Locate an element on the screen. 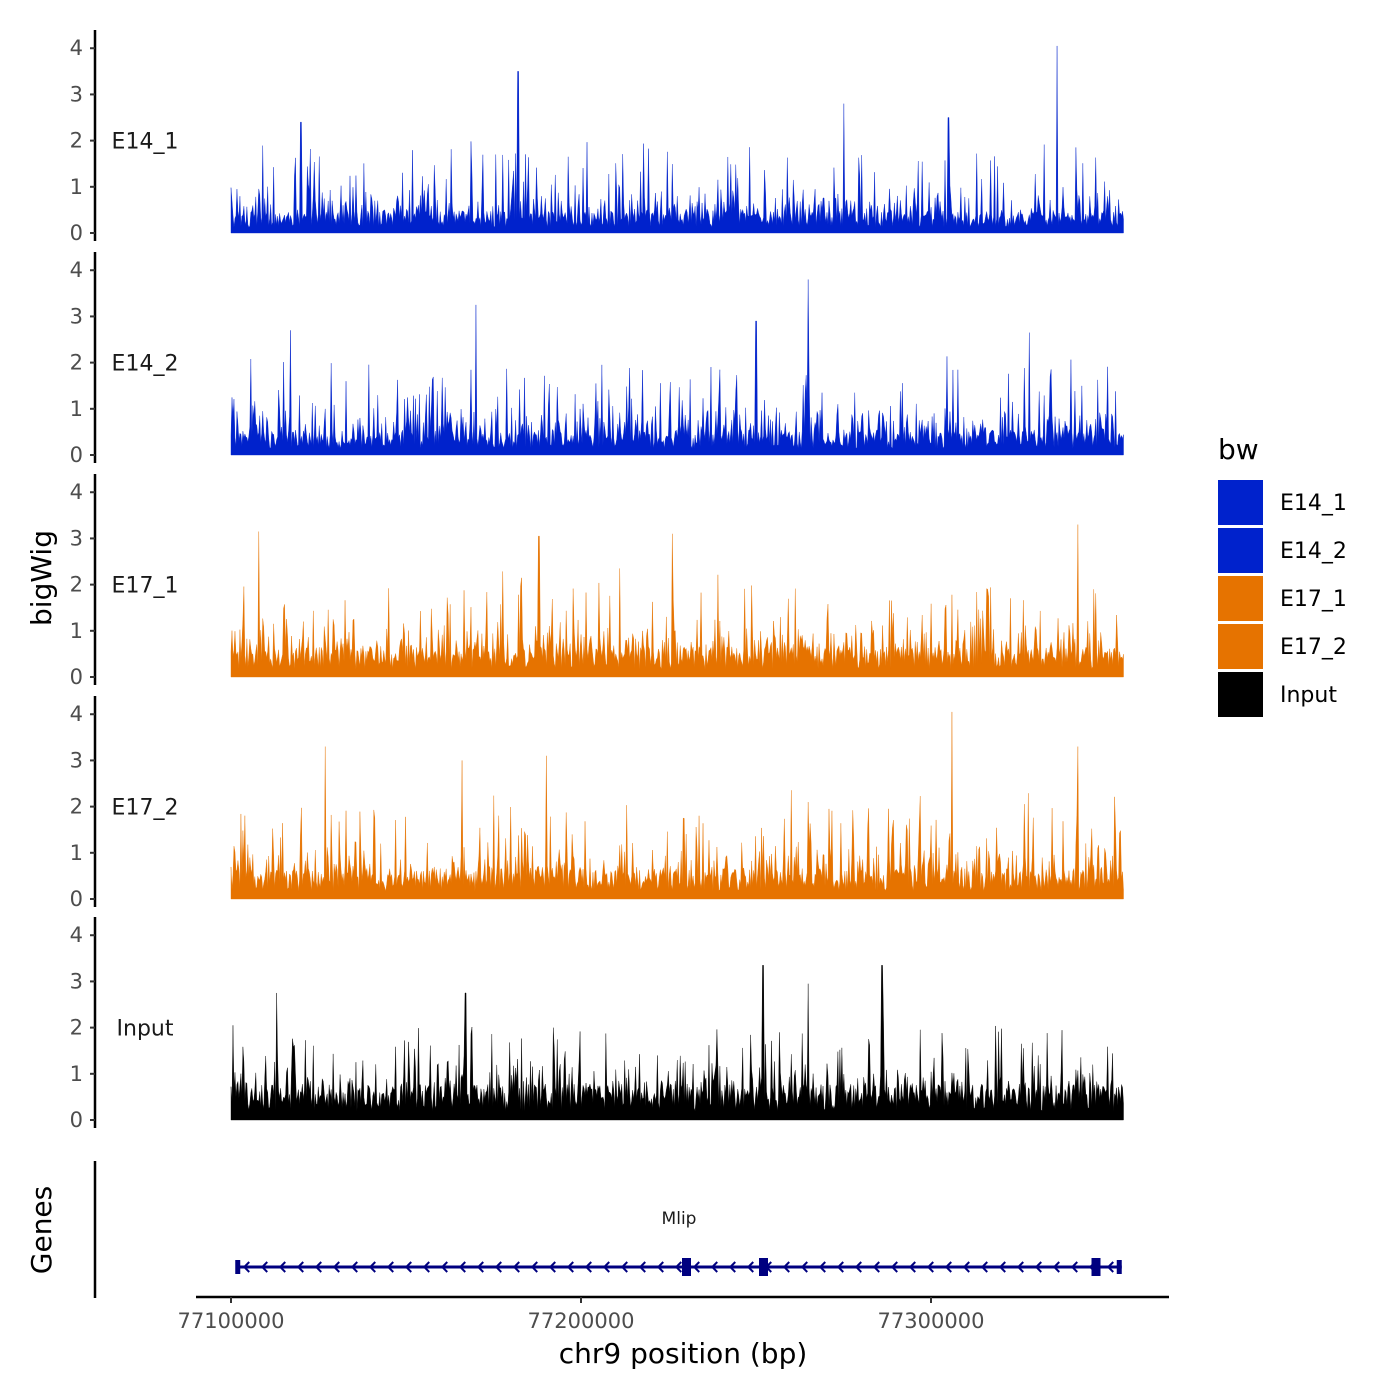  track-label: E14_1 is located at coordinates (145, 142).